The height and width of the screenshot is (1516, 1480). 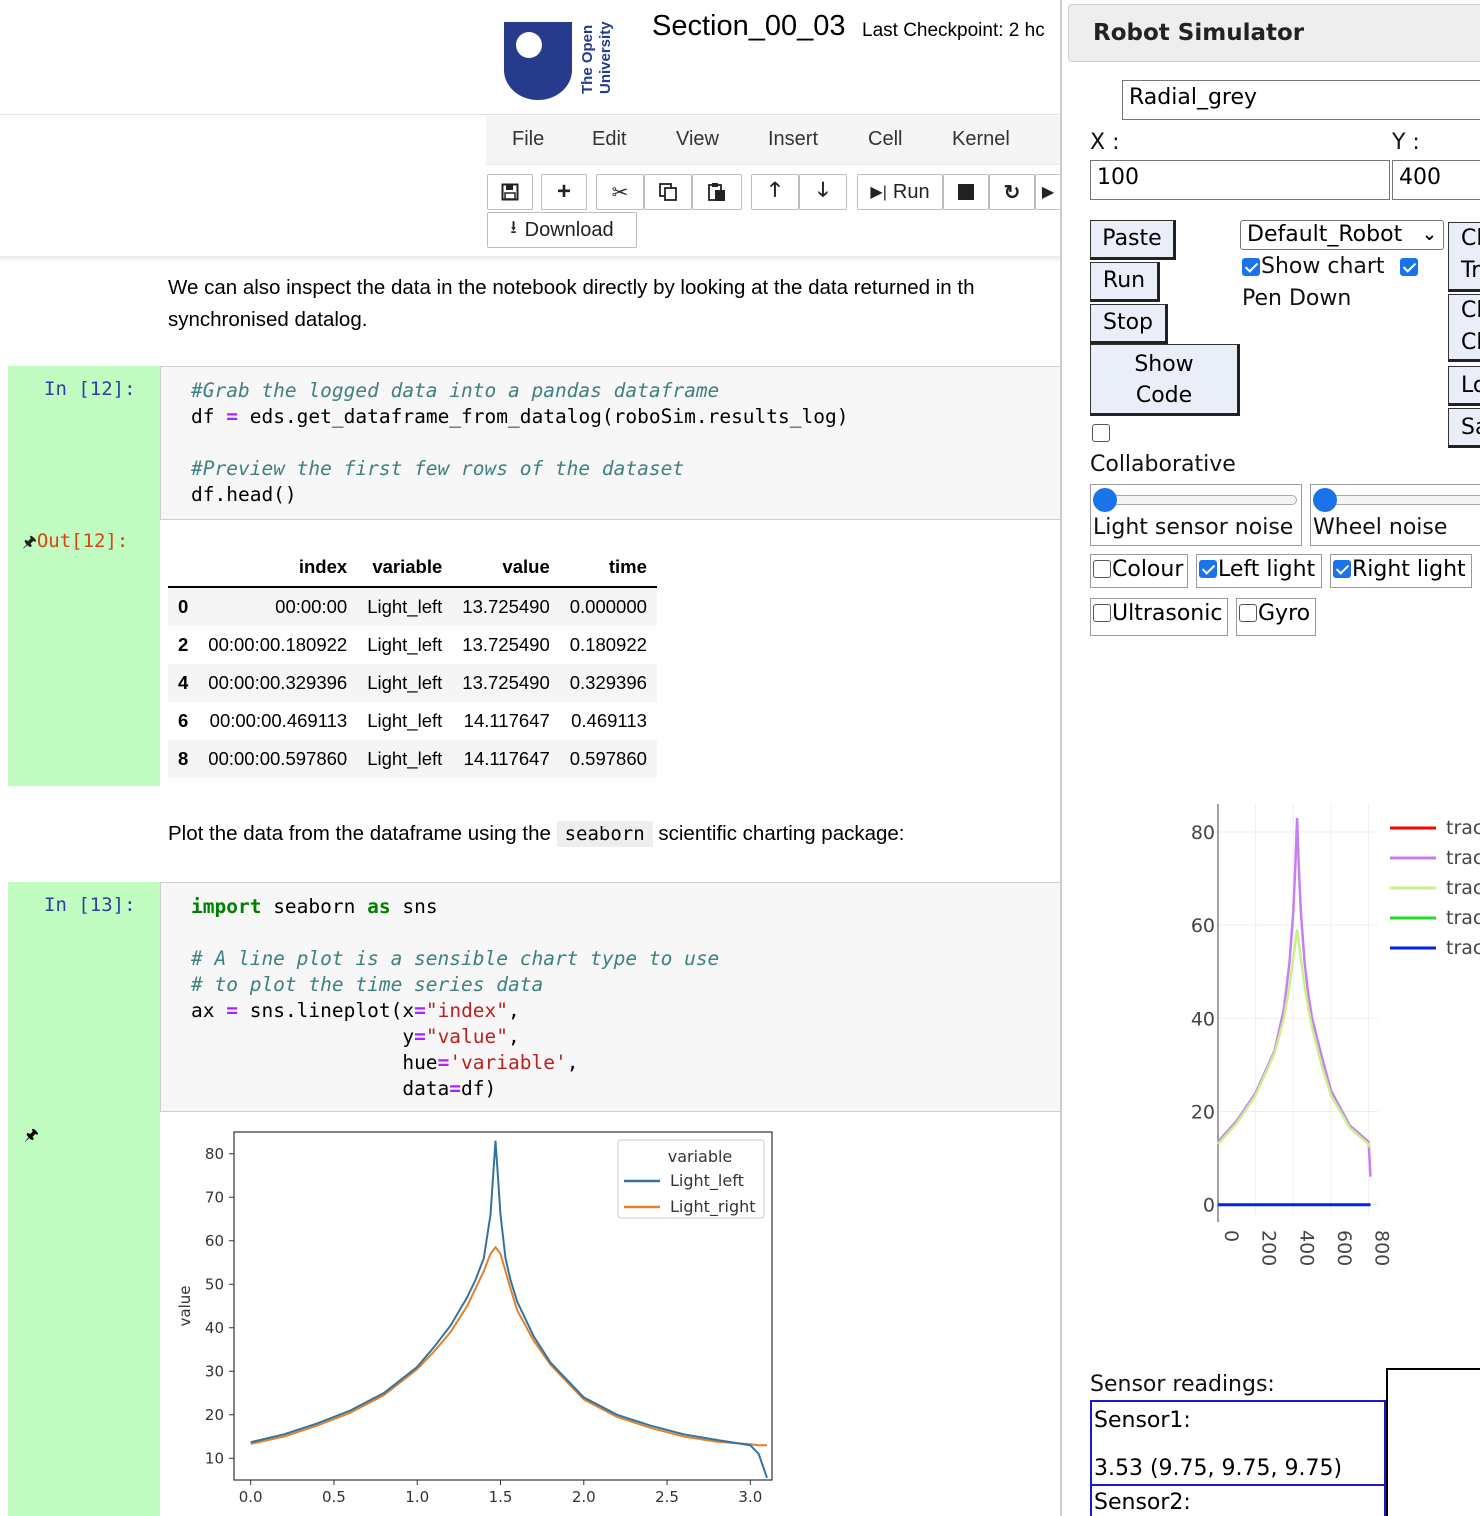 I want to click on colour-sensor-checkbox, so click(x=1102, y=569).